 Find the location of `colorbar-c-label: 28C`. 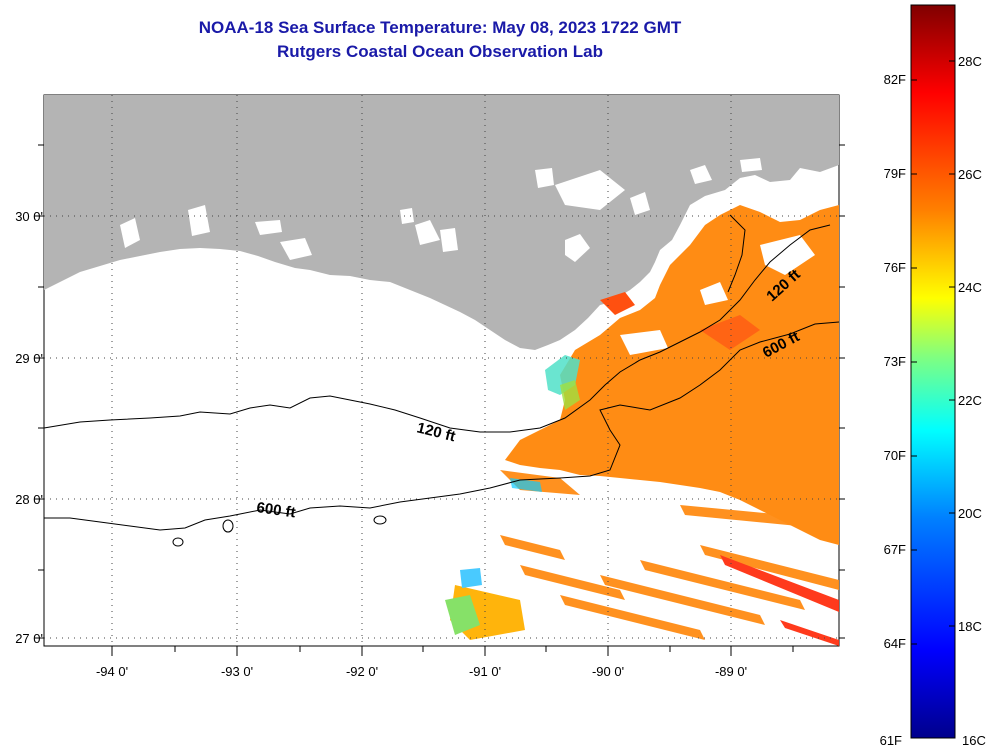

colorbar-c-label: 28C is located at coordinates (970, 61).